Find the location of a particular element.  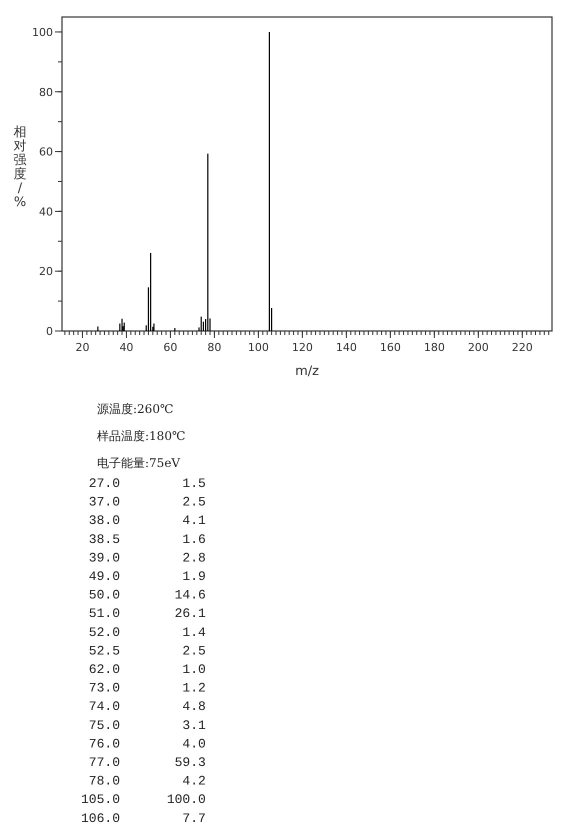

text: 106.0 7.7 is located at coordinates (143, 818).